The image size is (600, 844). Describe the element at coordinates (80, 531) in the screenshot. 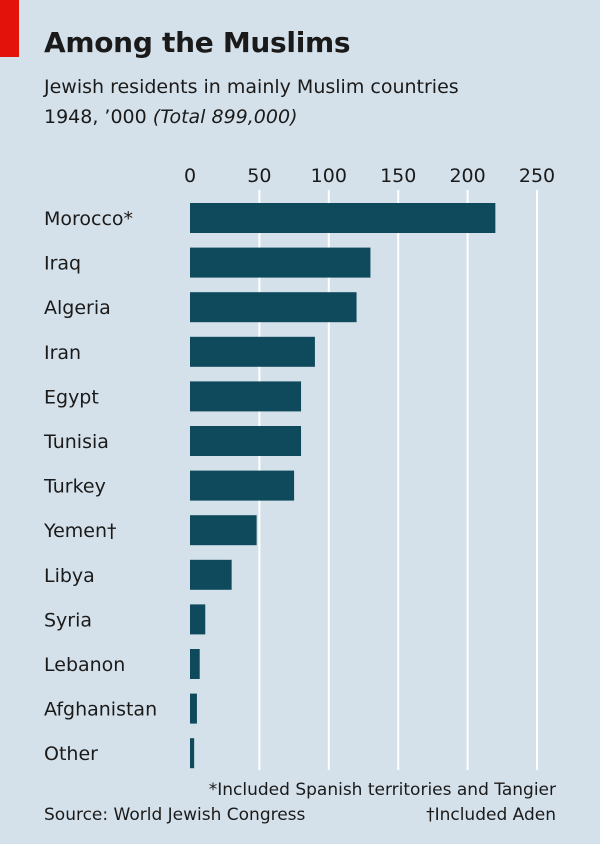

I see `category-label: Yemen†` at that location.